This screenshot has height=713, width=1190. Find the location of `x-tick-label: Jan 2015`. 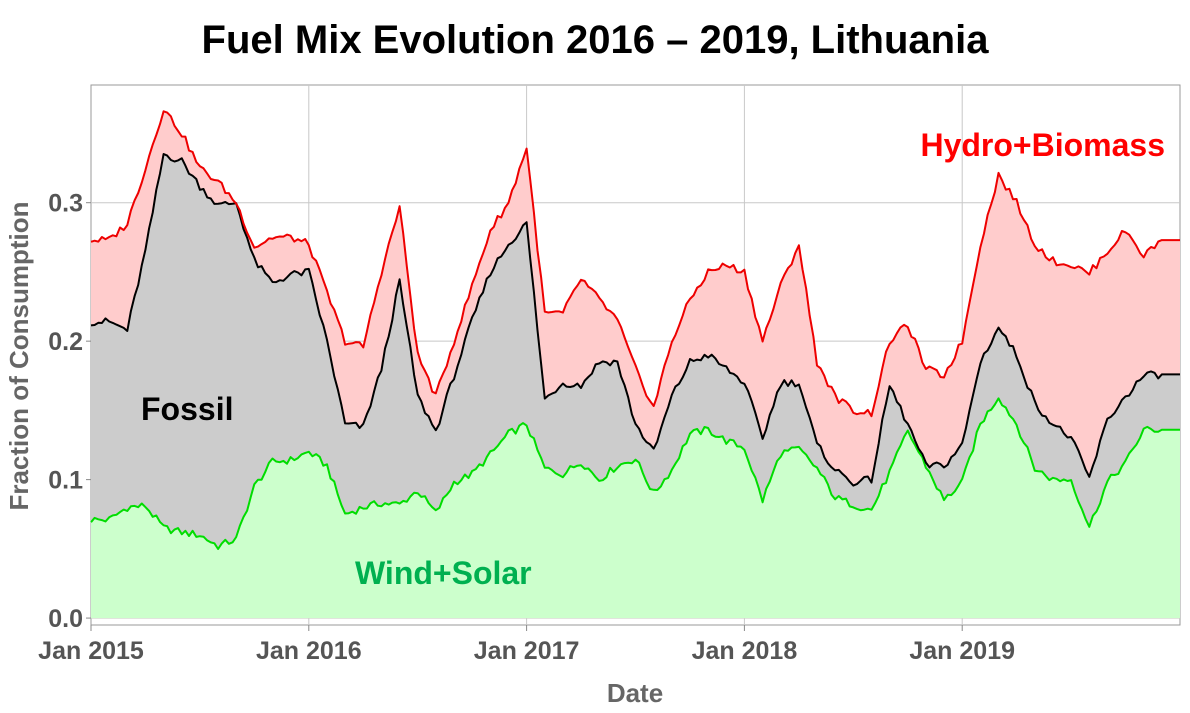

x-tick-label: Jan 2015 is located at coordinates (91, 651).